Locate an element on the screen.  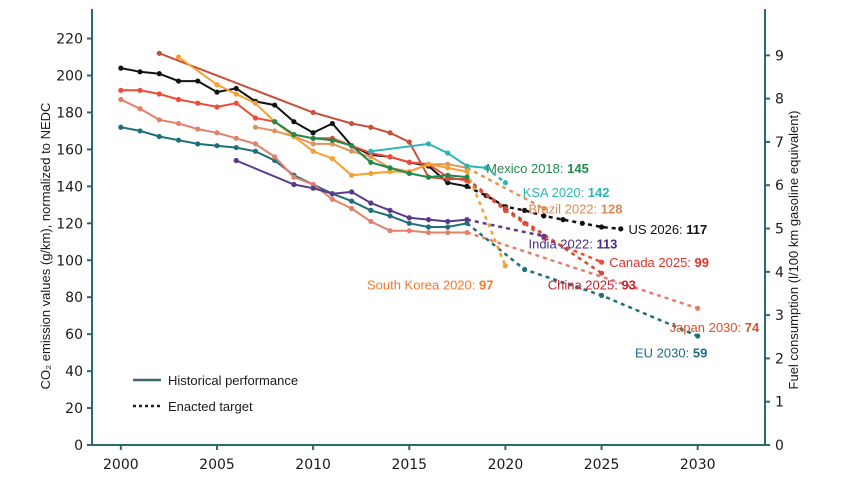
target-line-south-korea is located at coordinates (486, 219).